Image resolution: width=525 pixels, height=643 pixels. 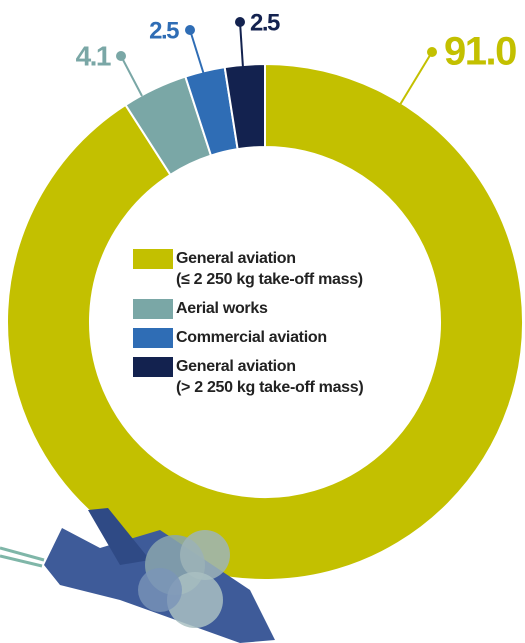 I want to click on legend-item: Commercial aviation, so click(x=273, y=337).